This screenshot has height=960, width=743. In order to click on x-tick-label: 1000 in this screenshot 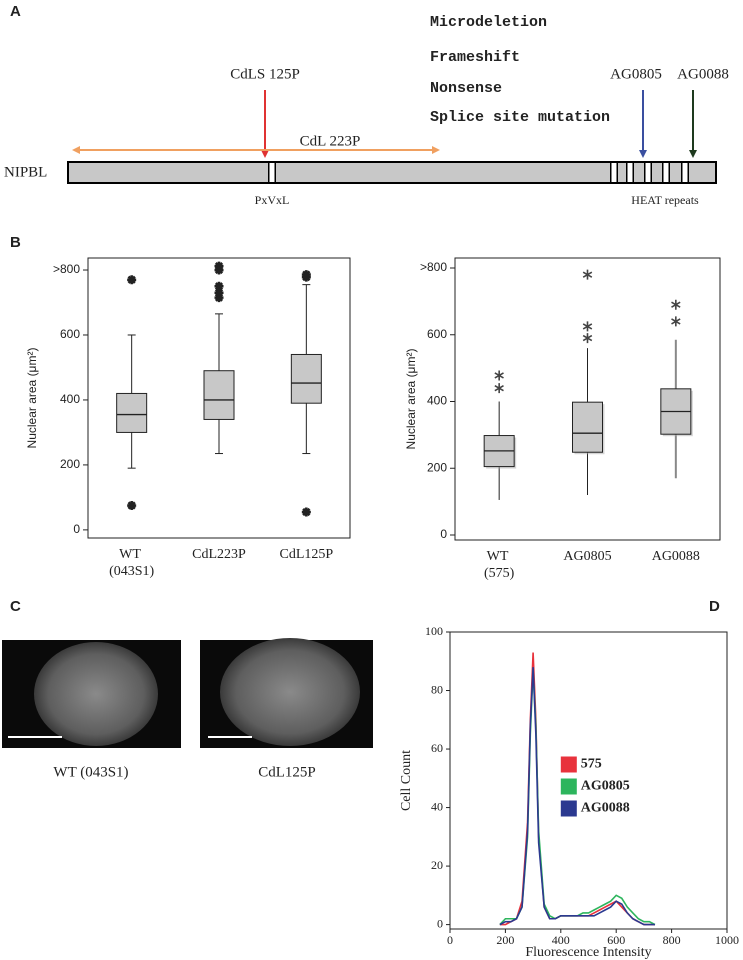, I will do `click(727, 940)`.